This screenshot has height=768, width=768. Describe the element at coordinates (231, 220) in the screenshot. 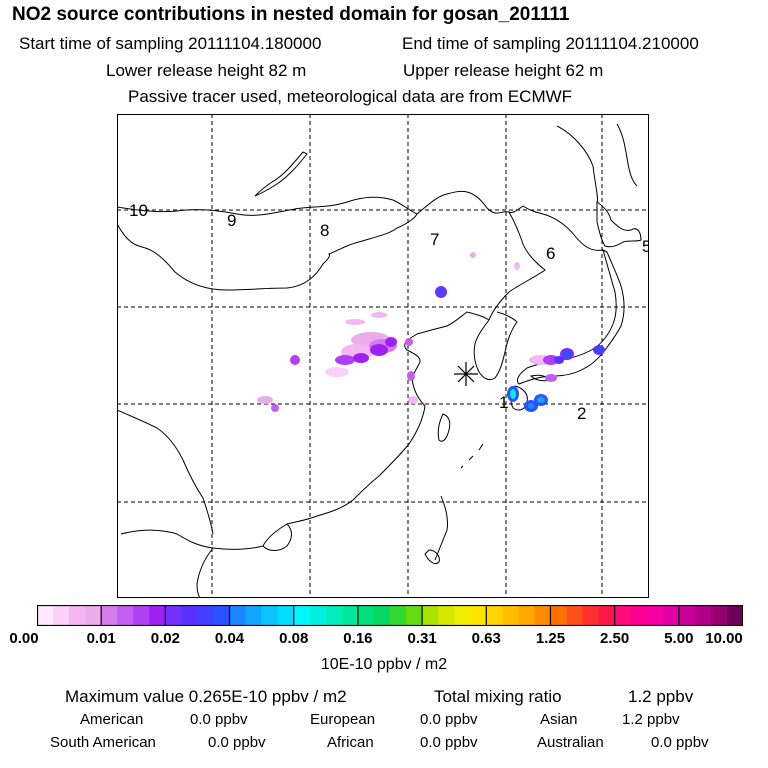

I see `zone-label-9: 9` at that location.